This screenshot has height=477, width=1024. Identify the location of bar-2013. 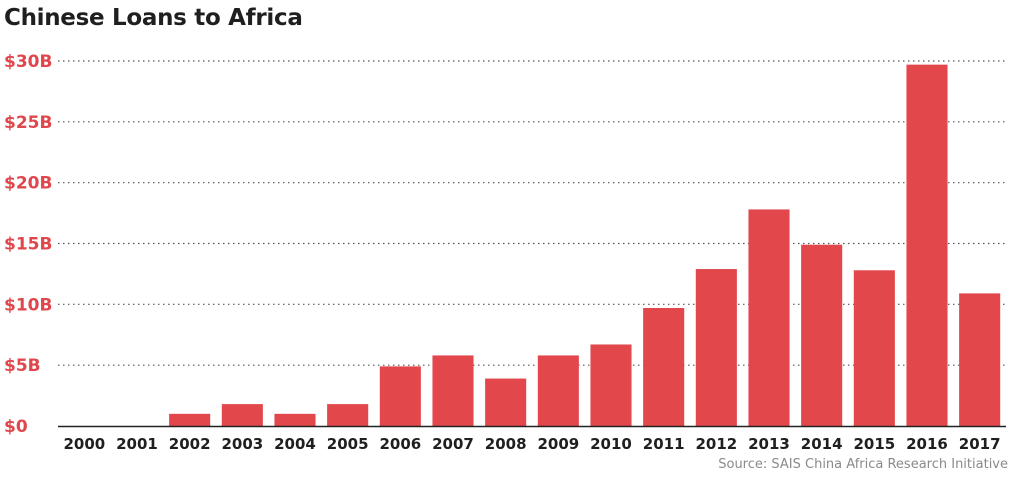
(769, 317).